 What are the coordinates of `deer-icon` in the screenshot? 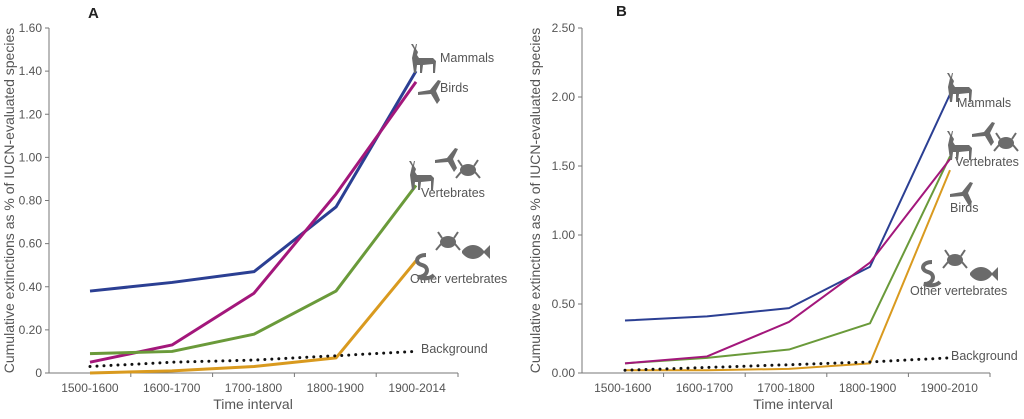 It's located at (423, 58).